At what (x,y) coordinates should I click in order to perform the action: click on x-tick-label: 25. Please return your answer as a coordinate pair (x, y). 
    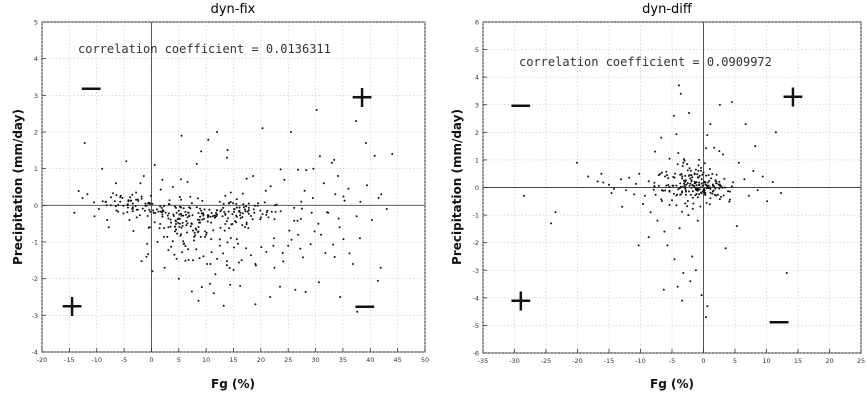
    Looking at the image, I should click on (288, 360).